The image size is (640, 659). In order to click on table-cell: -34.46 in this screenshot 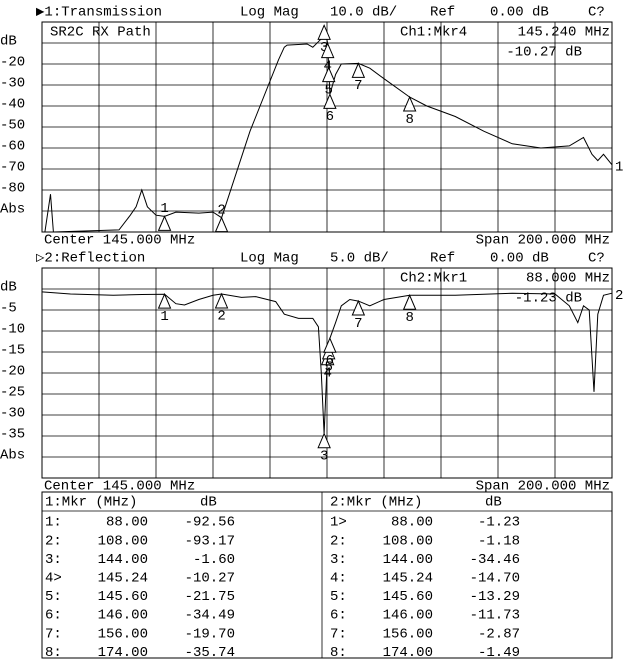, I will do `click(495, 560)`.